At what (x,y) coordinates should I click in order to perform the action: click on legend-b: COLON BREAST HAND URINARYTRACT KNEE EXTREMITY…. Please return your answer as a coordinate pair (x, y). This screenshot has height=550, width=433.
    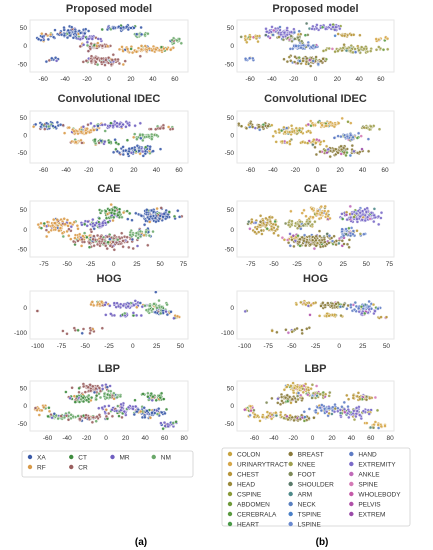
    Looking at the image, I should click on (316, 488).